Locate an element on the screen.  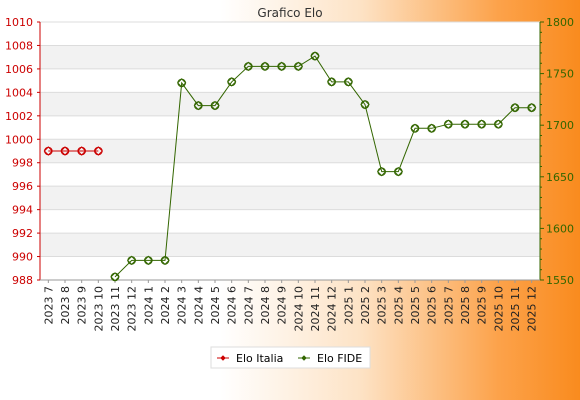
left-tick-label: 1002 is located at coordinates (19, 116).